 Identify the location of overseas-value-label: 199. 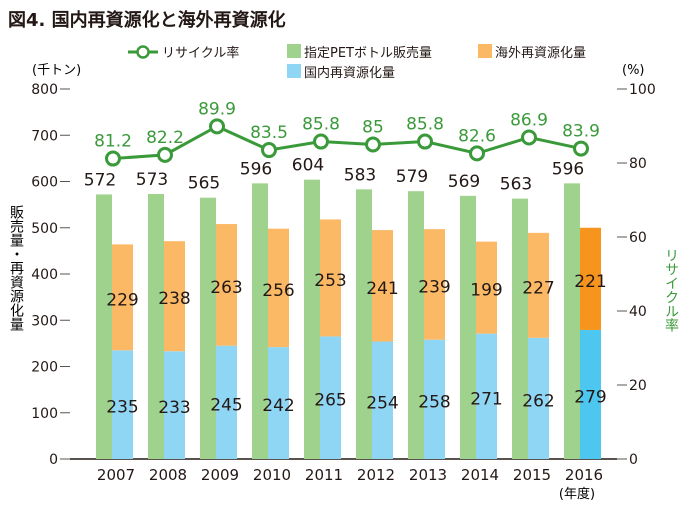
(486, 291).